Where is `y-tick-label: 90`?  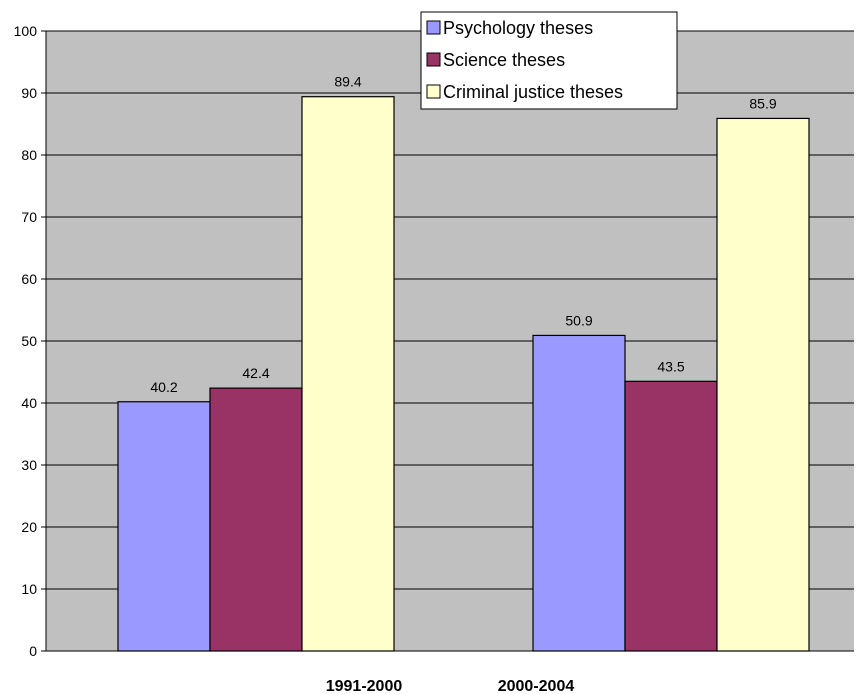
y-tick-label: 90 is located at coordinates (29, 93).